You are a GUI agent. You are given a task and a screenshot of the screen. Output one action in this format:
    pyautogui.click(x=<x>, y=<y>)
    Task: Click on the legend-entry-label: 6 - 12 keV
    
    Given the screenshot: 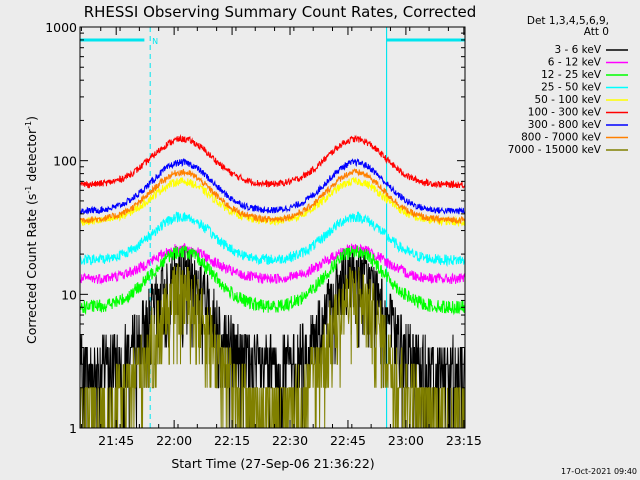 What is the action you would take?
    pyautogui.click(x=575, y=63)
    